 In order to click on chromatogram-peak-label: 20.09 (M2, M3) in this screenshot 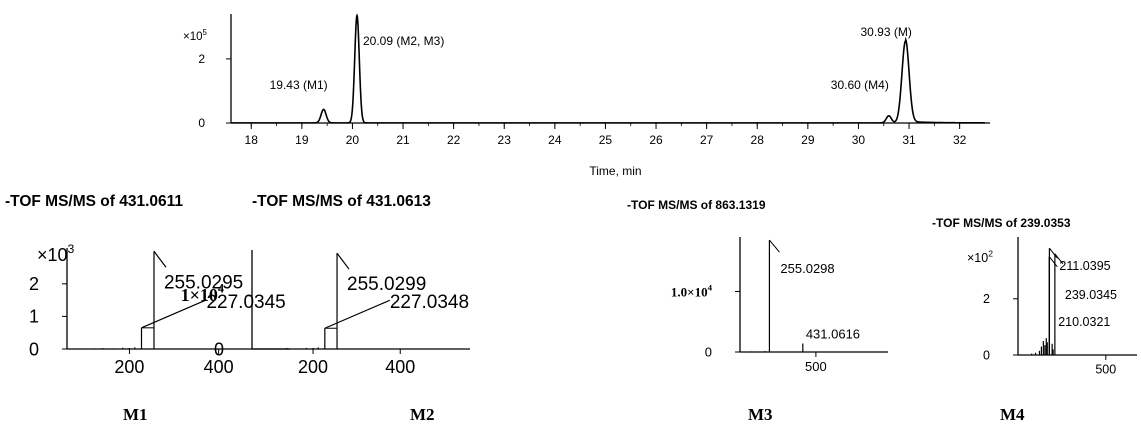, I will do `click(403, 41)`.